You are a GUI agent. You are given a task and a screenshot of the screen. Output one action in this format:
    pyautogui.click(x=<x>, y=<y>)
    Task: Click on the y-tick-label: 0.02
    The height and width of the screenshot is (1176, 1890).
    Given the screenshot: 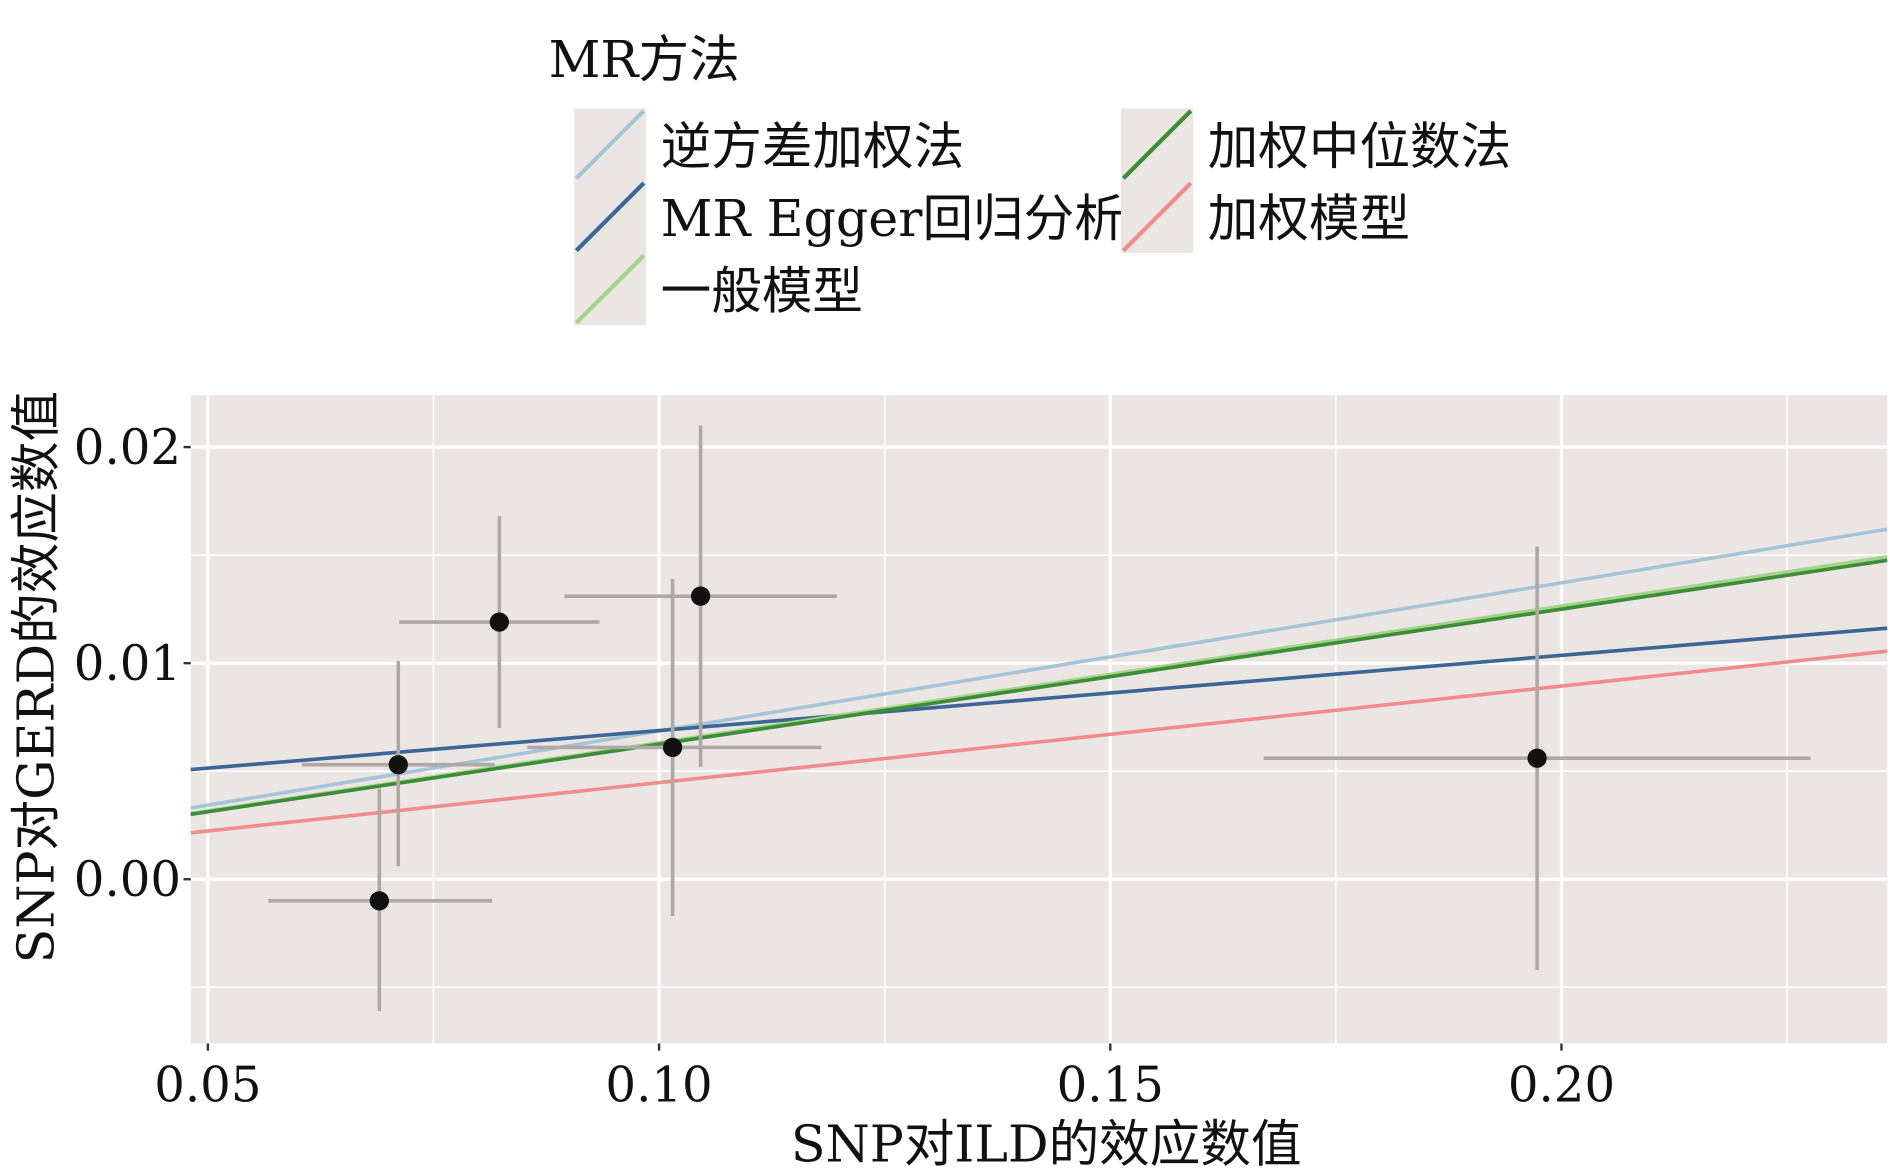 What is the action you would take?
    pyautogui.click(x=127, y=448)
    